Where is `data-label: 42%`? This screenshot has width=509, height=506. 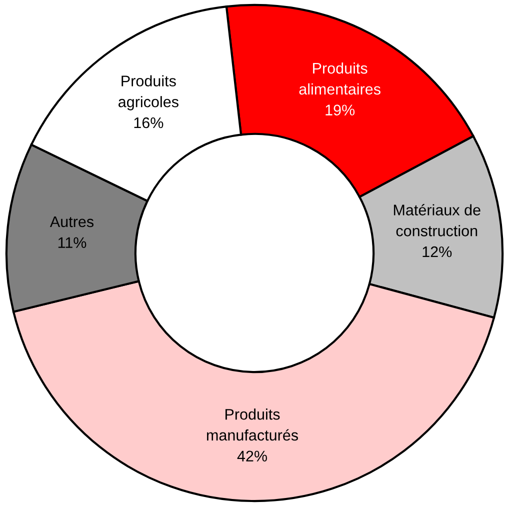 data-label: 42% is located at coordinates (252, 456).